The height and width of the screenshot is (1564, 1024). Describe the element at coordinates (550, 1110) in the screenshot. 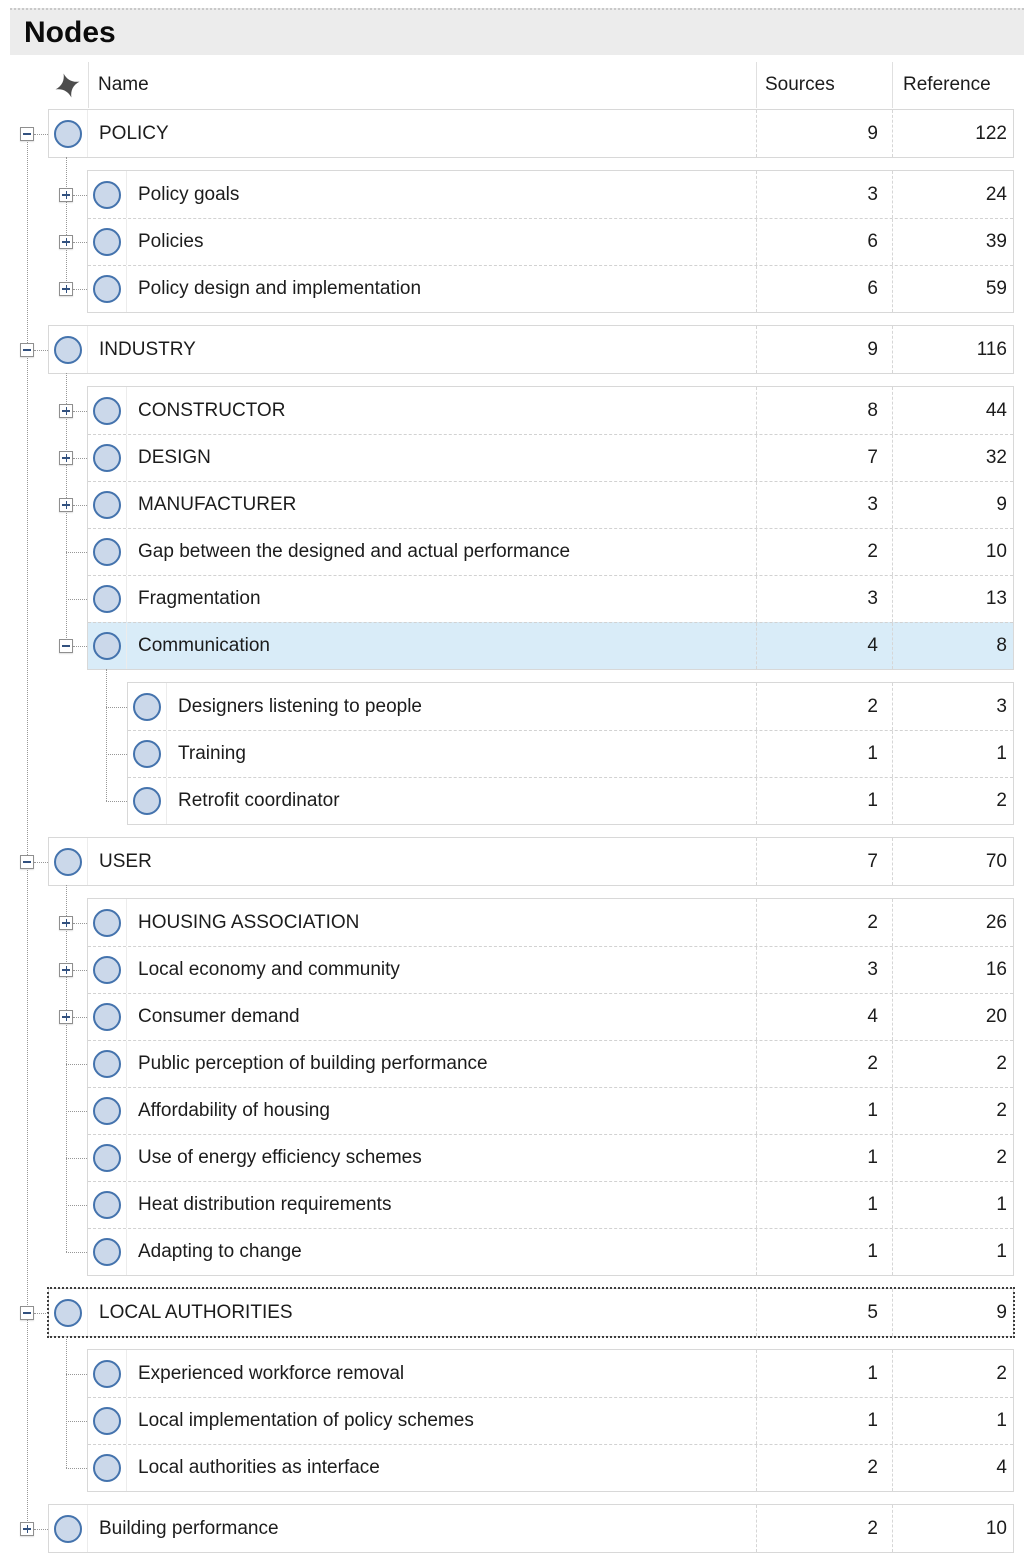

I see `tree-row: Affordability of housing 1 2` at that location.